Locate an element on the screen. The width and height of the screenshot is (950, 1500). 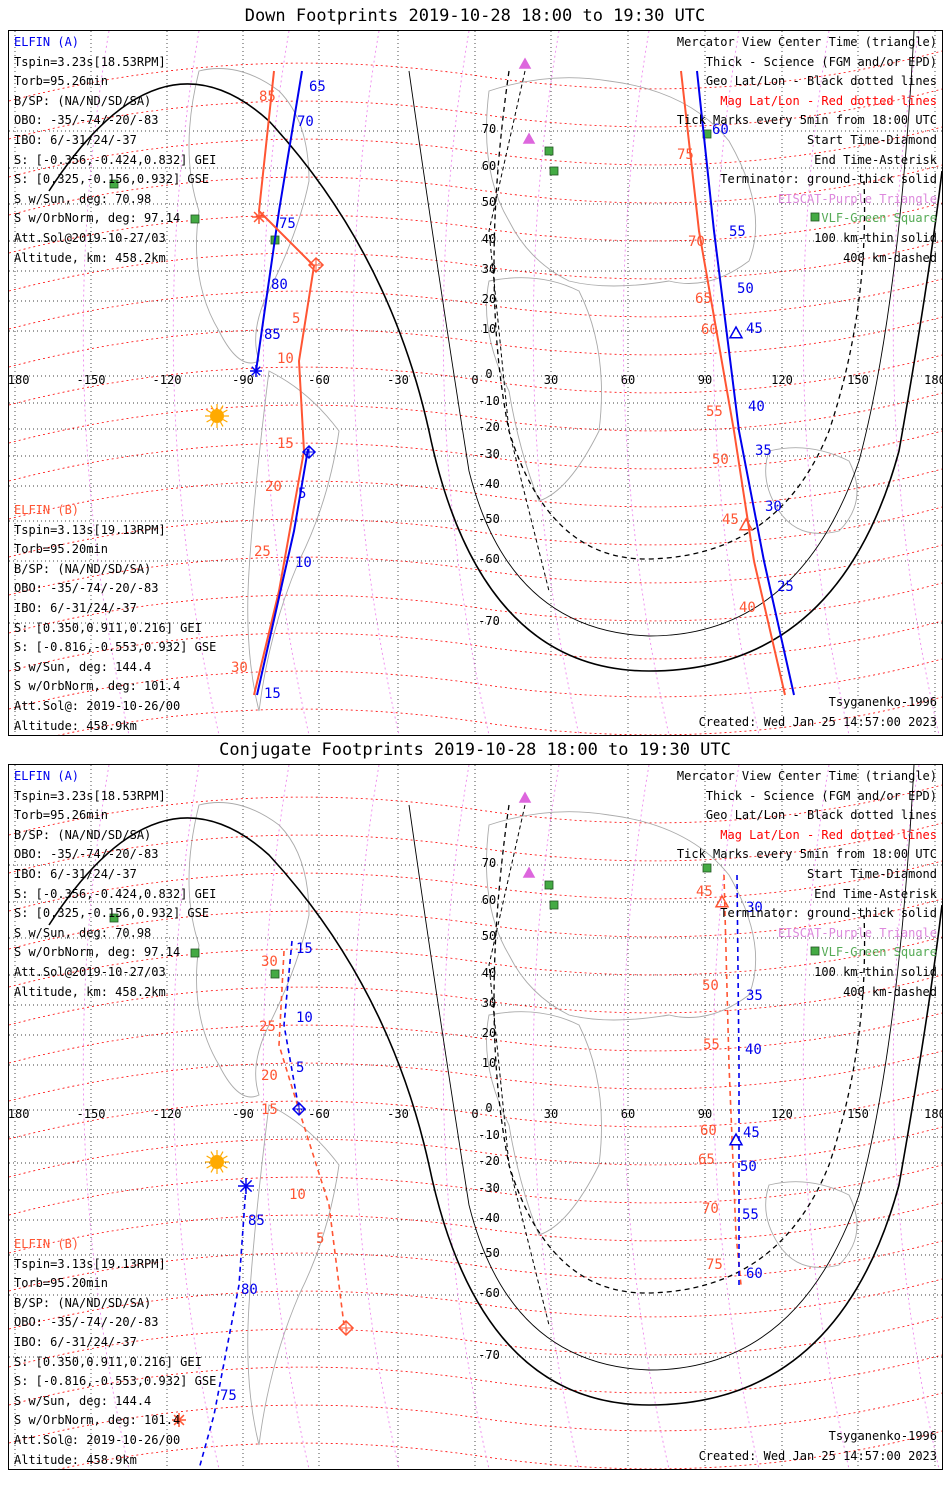
elfin-b-tick-label: 5 is located at coordinates (296, 319).